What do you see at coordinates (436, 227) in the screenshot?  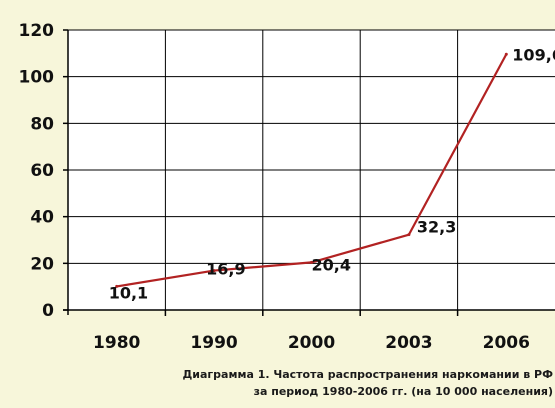 I see `data-label: 32,3` at bounding box center [436, 227].